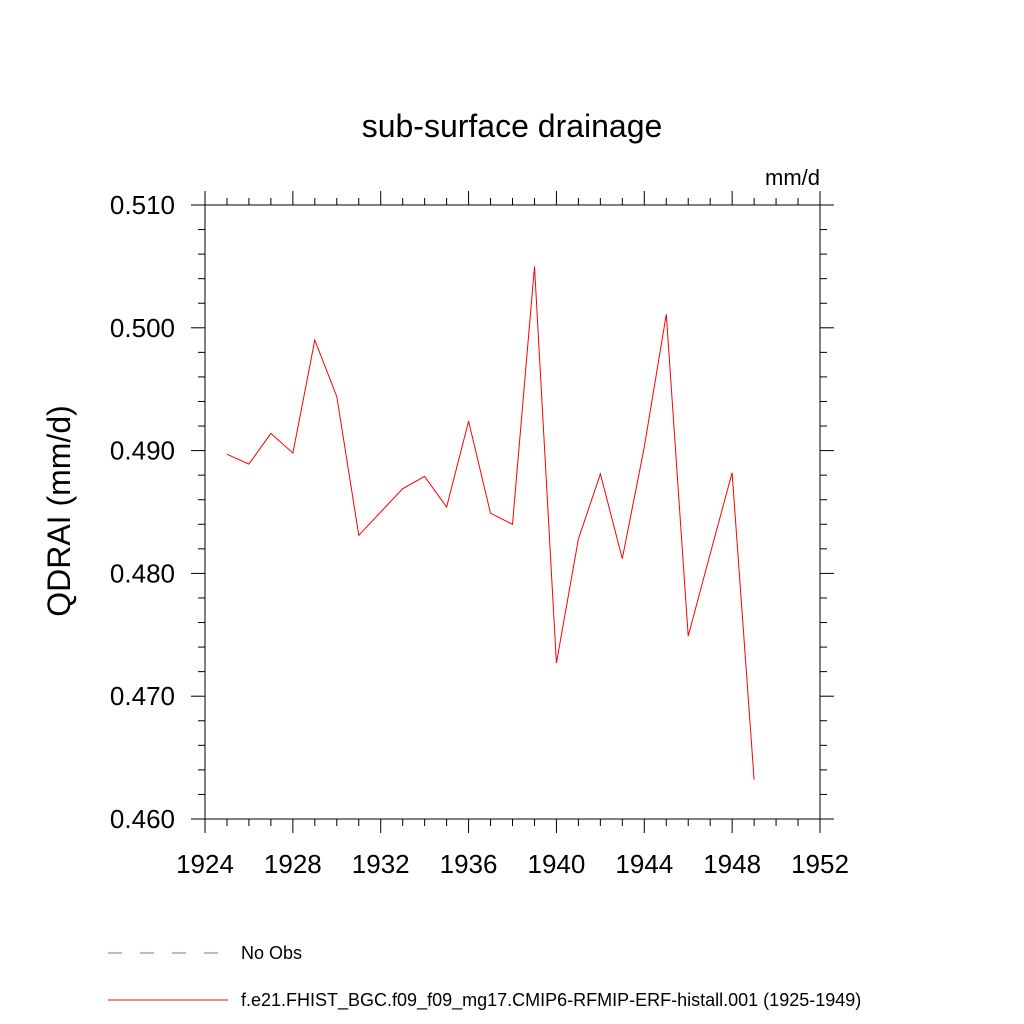 This screenshot has height=1024, width=1024. I want to click on x-tick-label: 1936, so click(469, 864).